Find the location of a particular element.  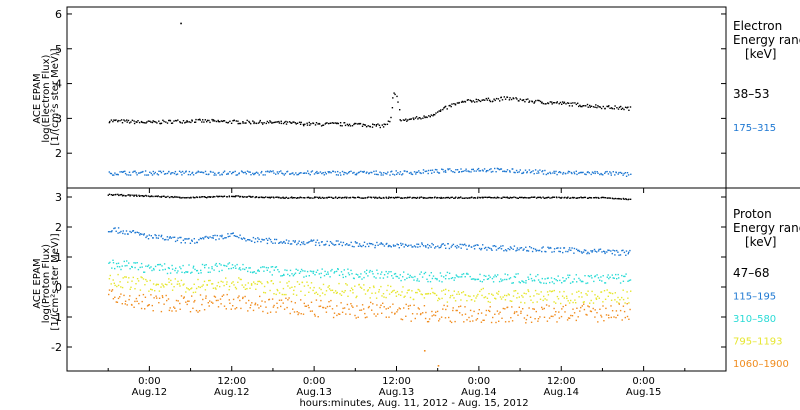

y-tick-label: 5 is located at coordinates (58, 49).